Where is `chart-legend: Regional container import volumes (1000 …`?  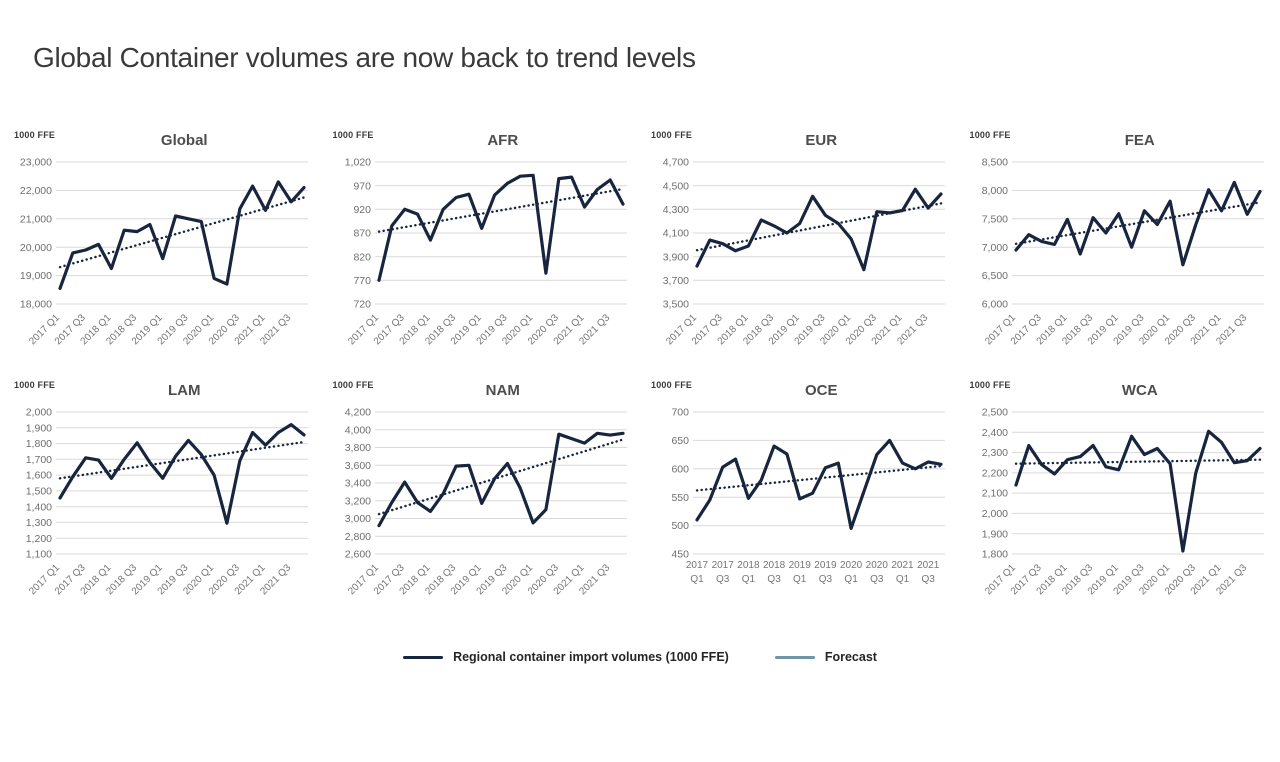 chart-legend: Regional container import volumes (1000 … is located at coordinates (640, 657).